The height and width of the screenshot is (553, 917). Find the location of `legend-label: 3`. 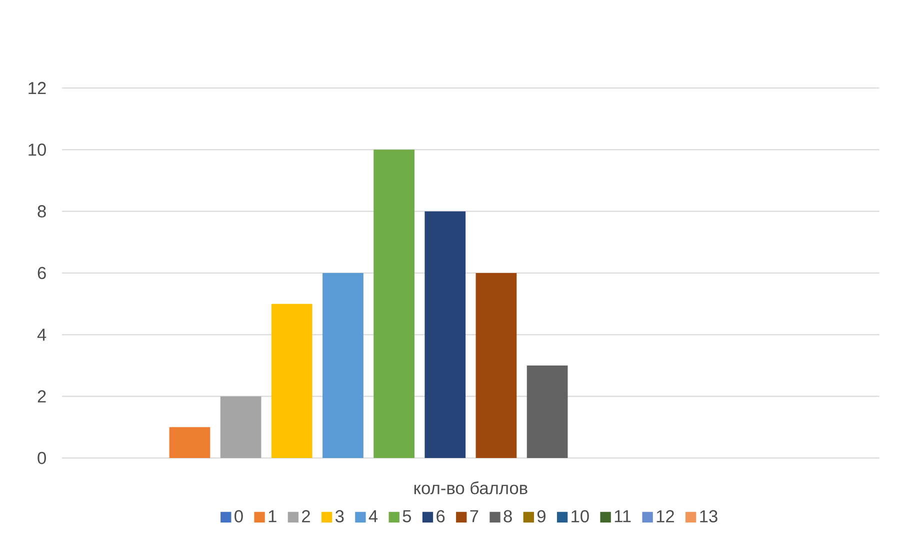

legend-label: 3 is located at coordinates (339, 516).